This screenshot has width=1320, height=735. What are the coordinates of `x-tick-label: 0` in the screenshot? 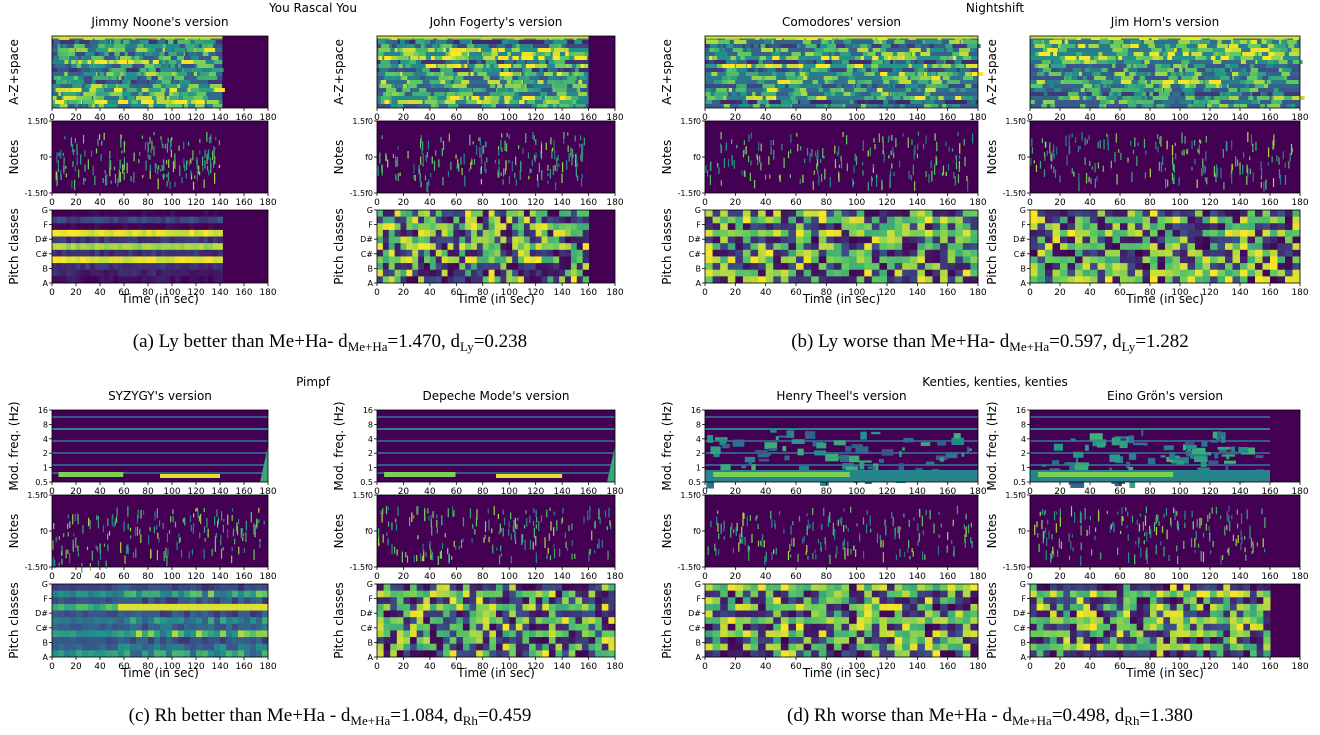 It's located at (1030, 203).